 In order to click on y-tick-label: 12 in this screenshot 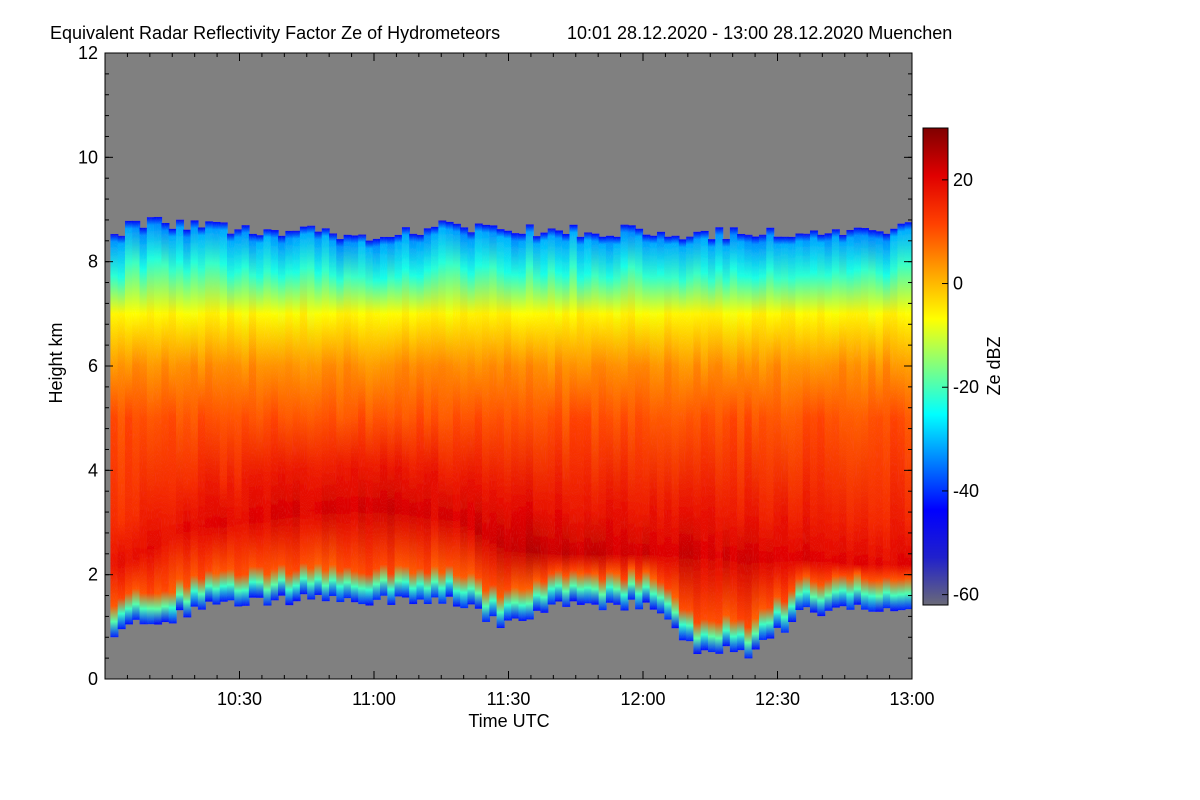, I will do `click(88, 53)`.